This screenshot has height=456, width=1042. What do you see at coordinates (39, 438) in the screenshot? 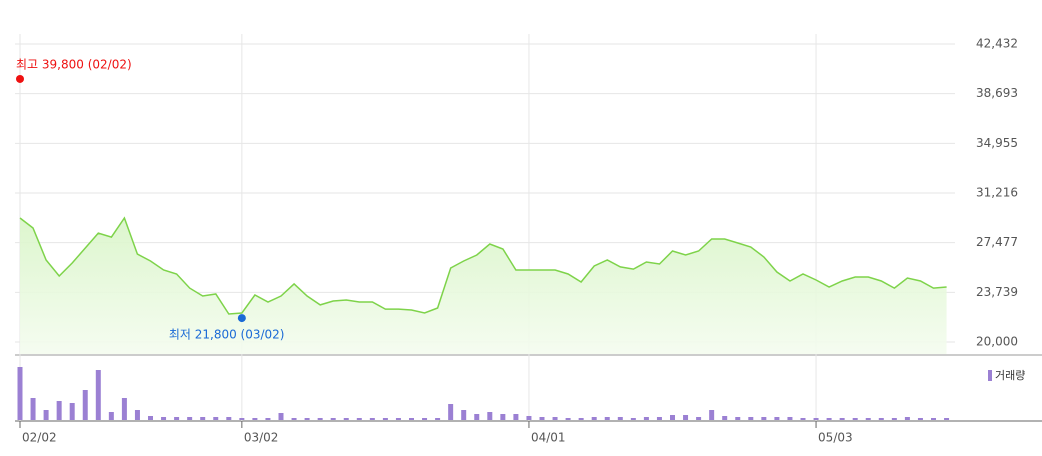
I see `x-tick-label: 02/02` at bounding box center [39, 438].